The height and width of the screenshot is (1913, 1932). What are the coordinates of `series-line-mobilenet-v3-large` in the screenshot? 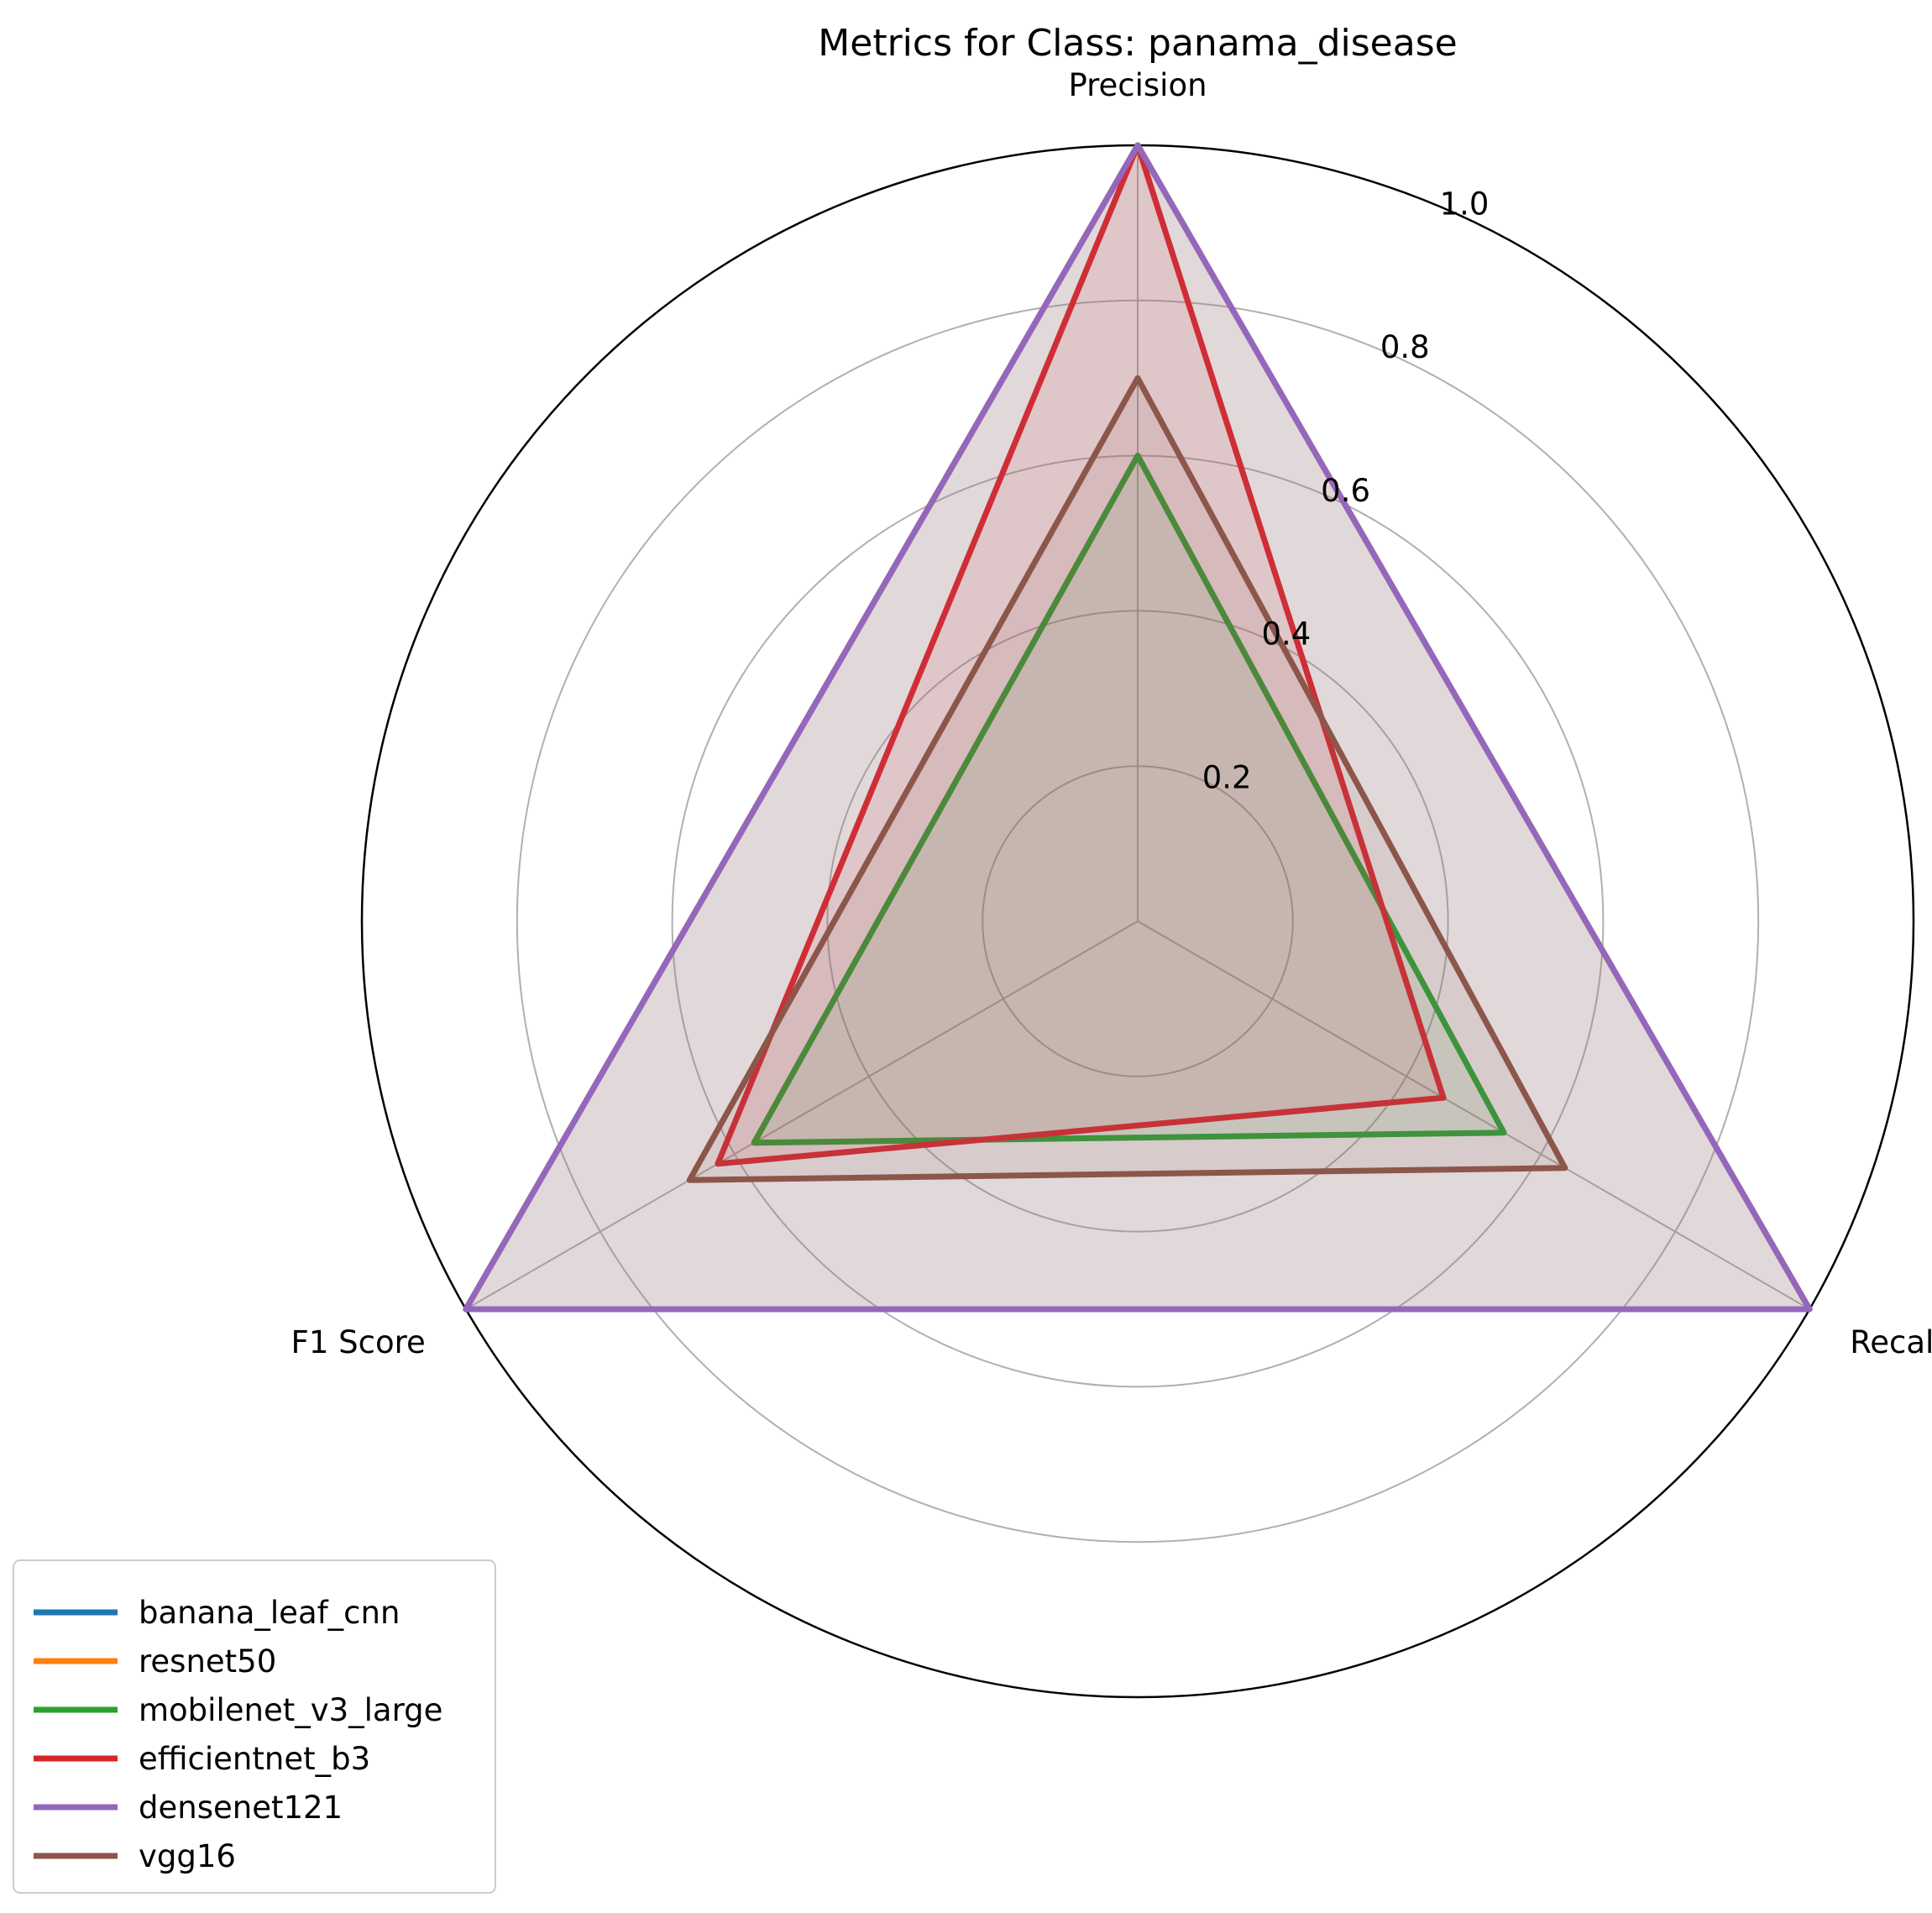 It's located at (1129, 799).